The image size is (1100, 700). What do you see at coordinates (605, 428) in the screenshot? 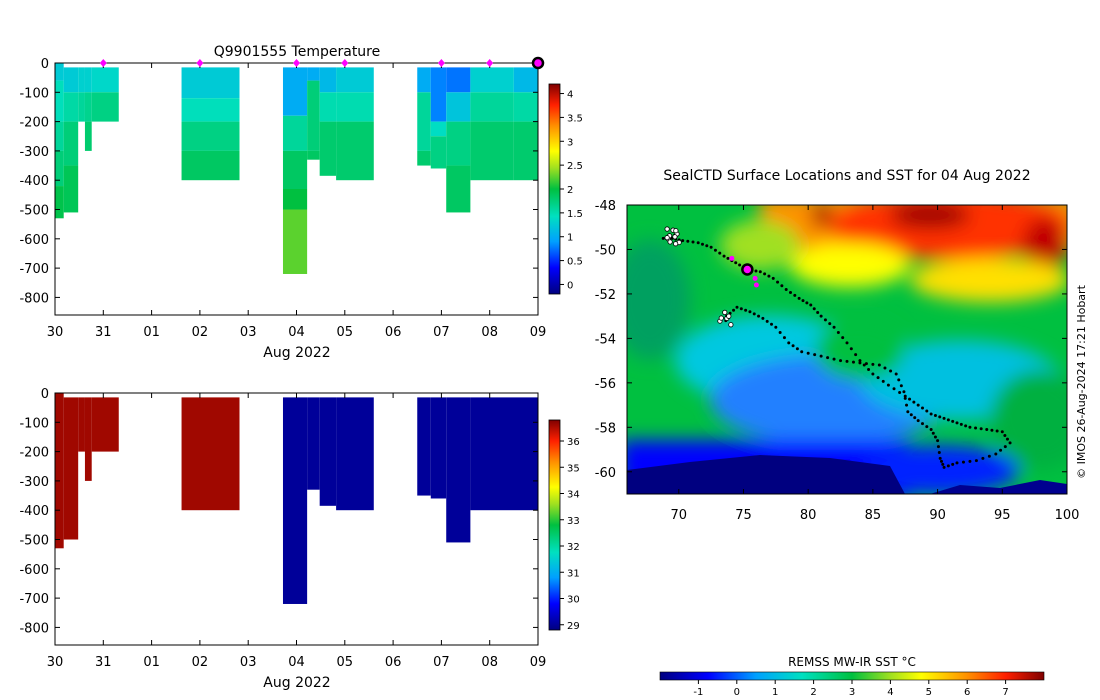
I see `lat-tick-label: -58` at bounding box center [605, 428].